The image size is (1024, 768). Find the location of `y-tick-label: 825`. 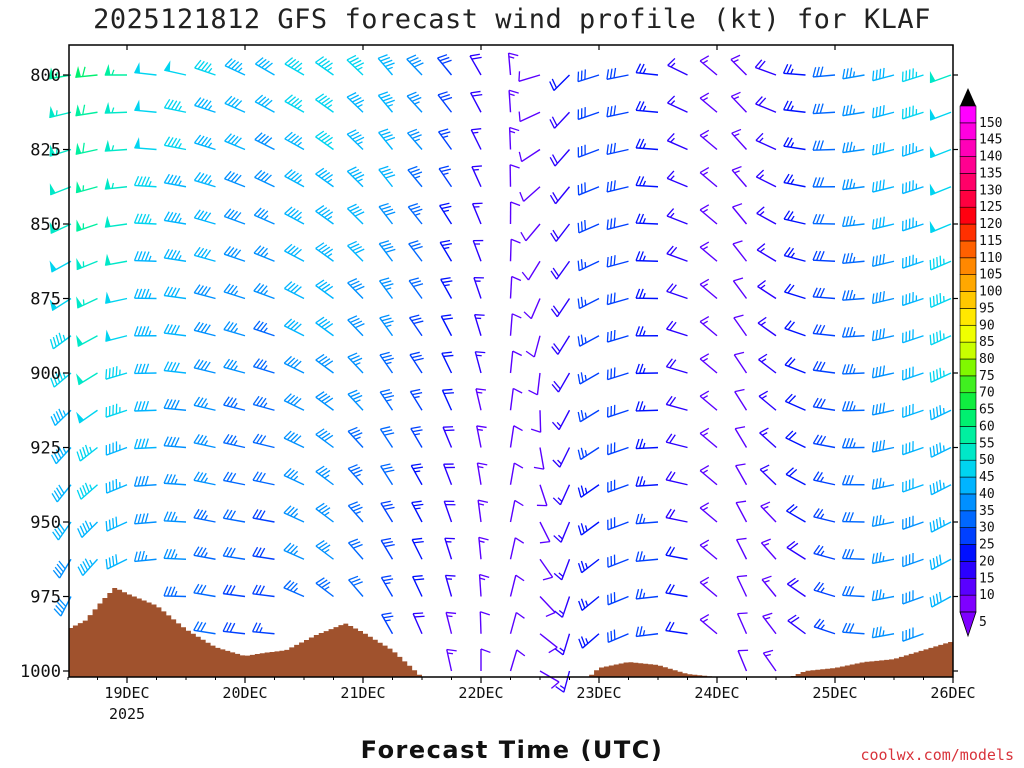

y-tick-label: 825 is located at coordinates (45, 151).